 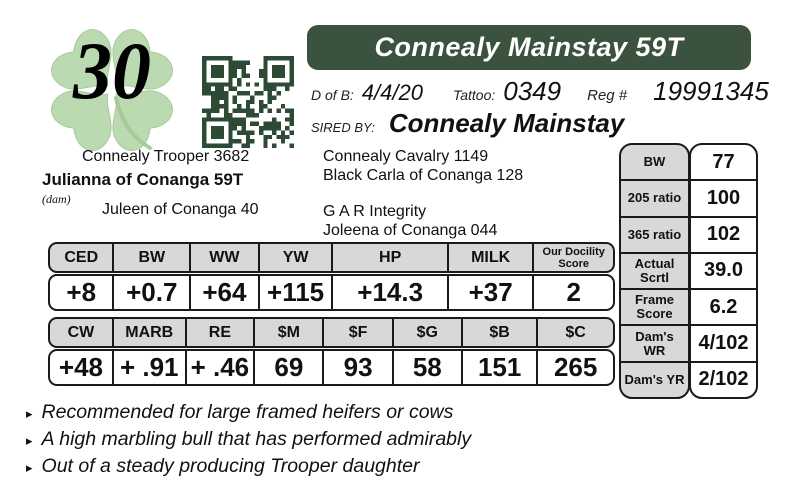 What do you see at coordinates (375, 211) in the screenshot?
I see `dams-sire: G A R Integrity` at bounding box center [375, 211].